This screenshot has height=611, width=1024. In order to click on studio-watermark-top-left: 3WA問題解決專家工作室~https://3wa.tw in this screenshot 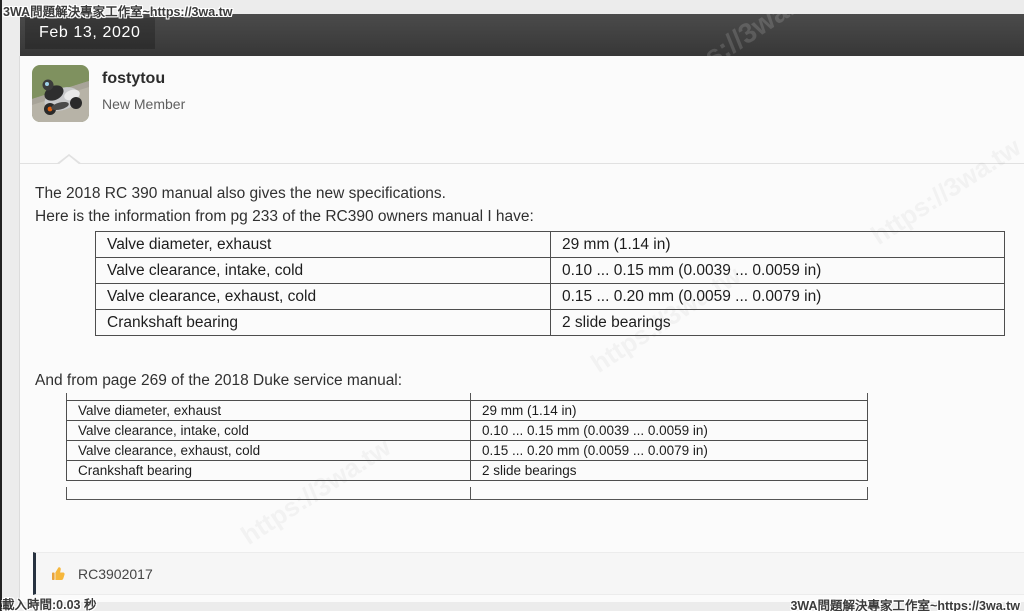, I will do `click(118, 12)`.